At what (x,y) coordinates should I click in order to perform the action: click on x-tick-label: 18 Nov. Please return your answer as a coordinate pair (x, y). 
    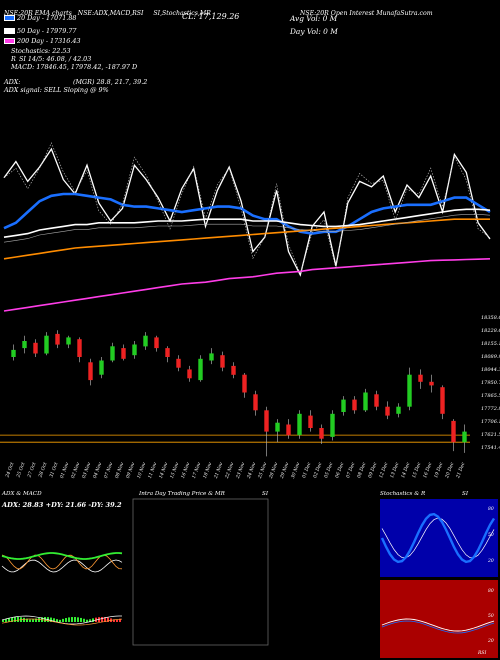
    Looking at the image, I should click on (207, 470).